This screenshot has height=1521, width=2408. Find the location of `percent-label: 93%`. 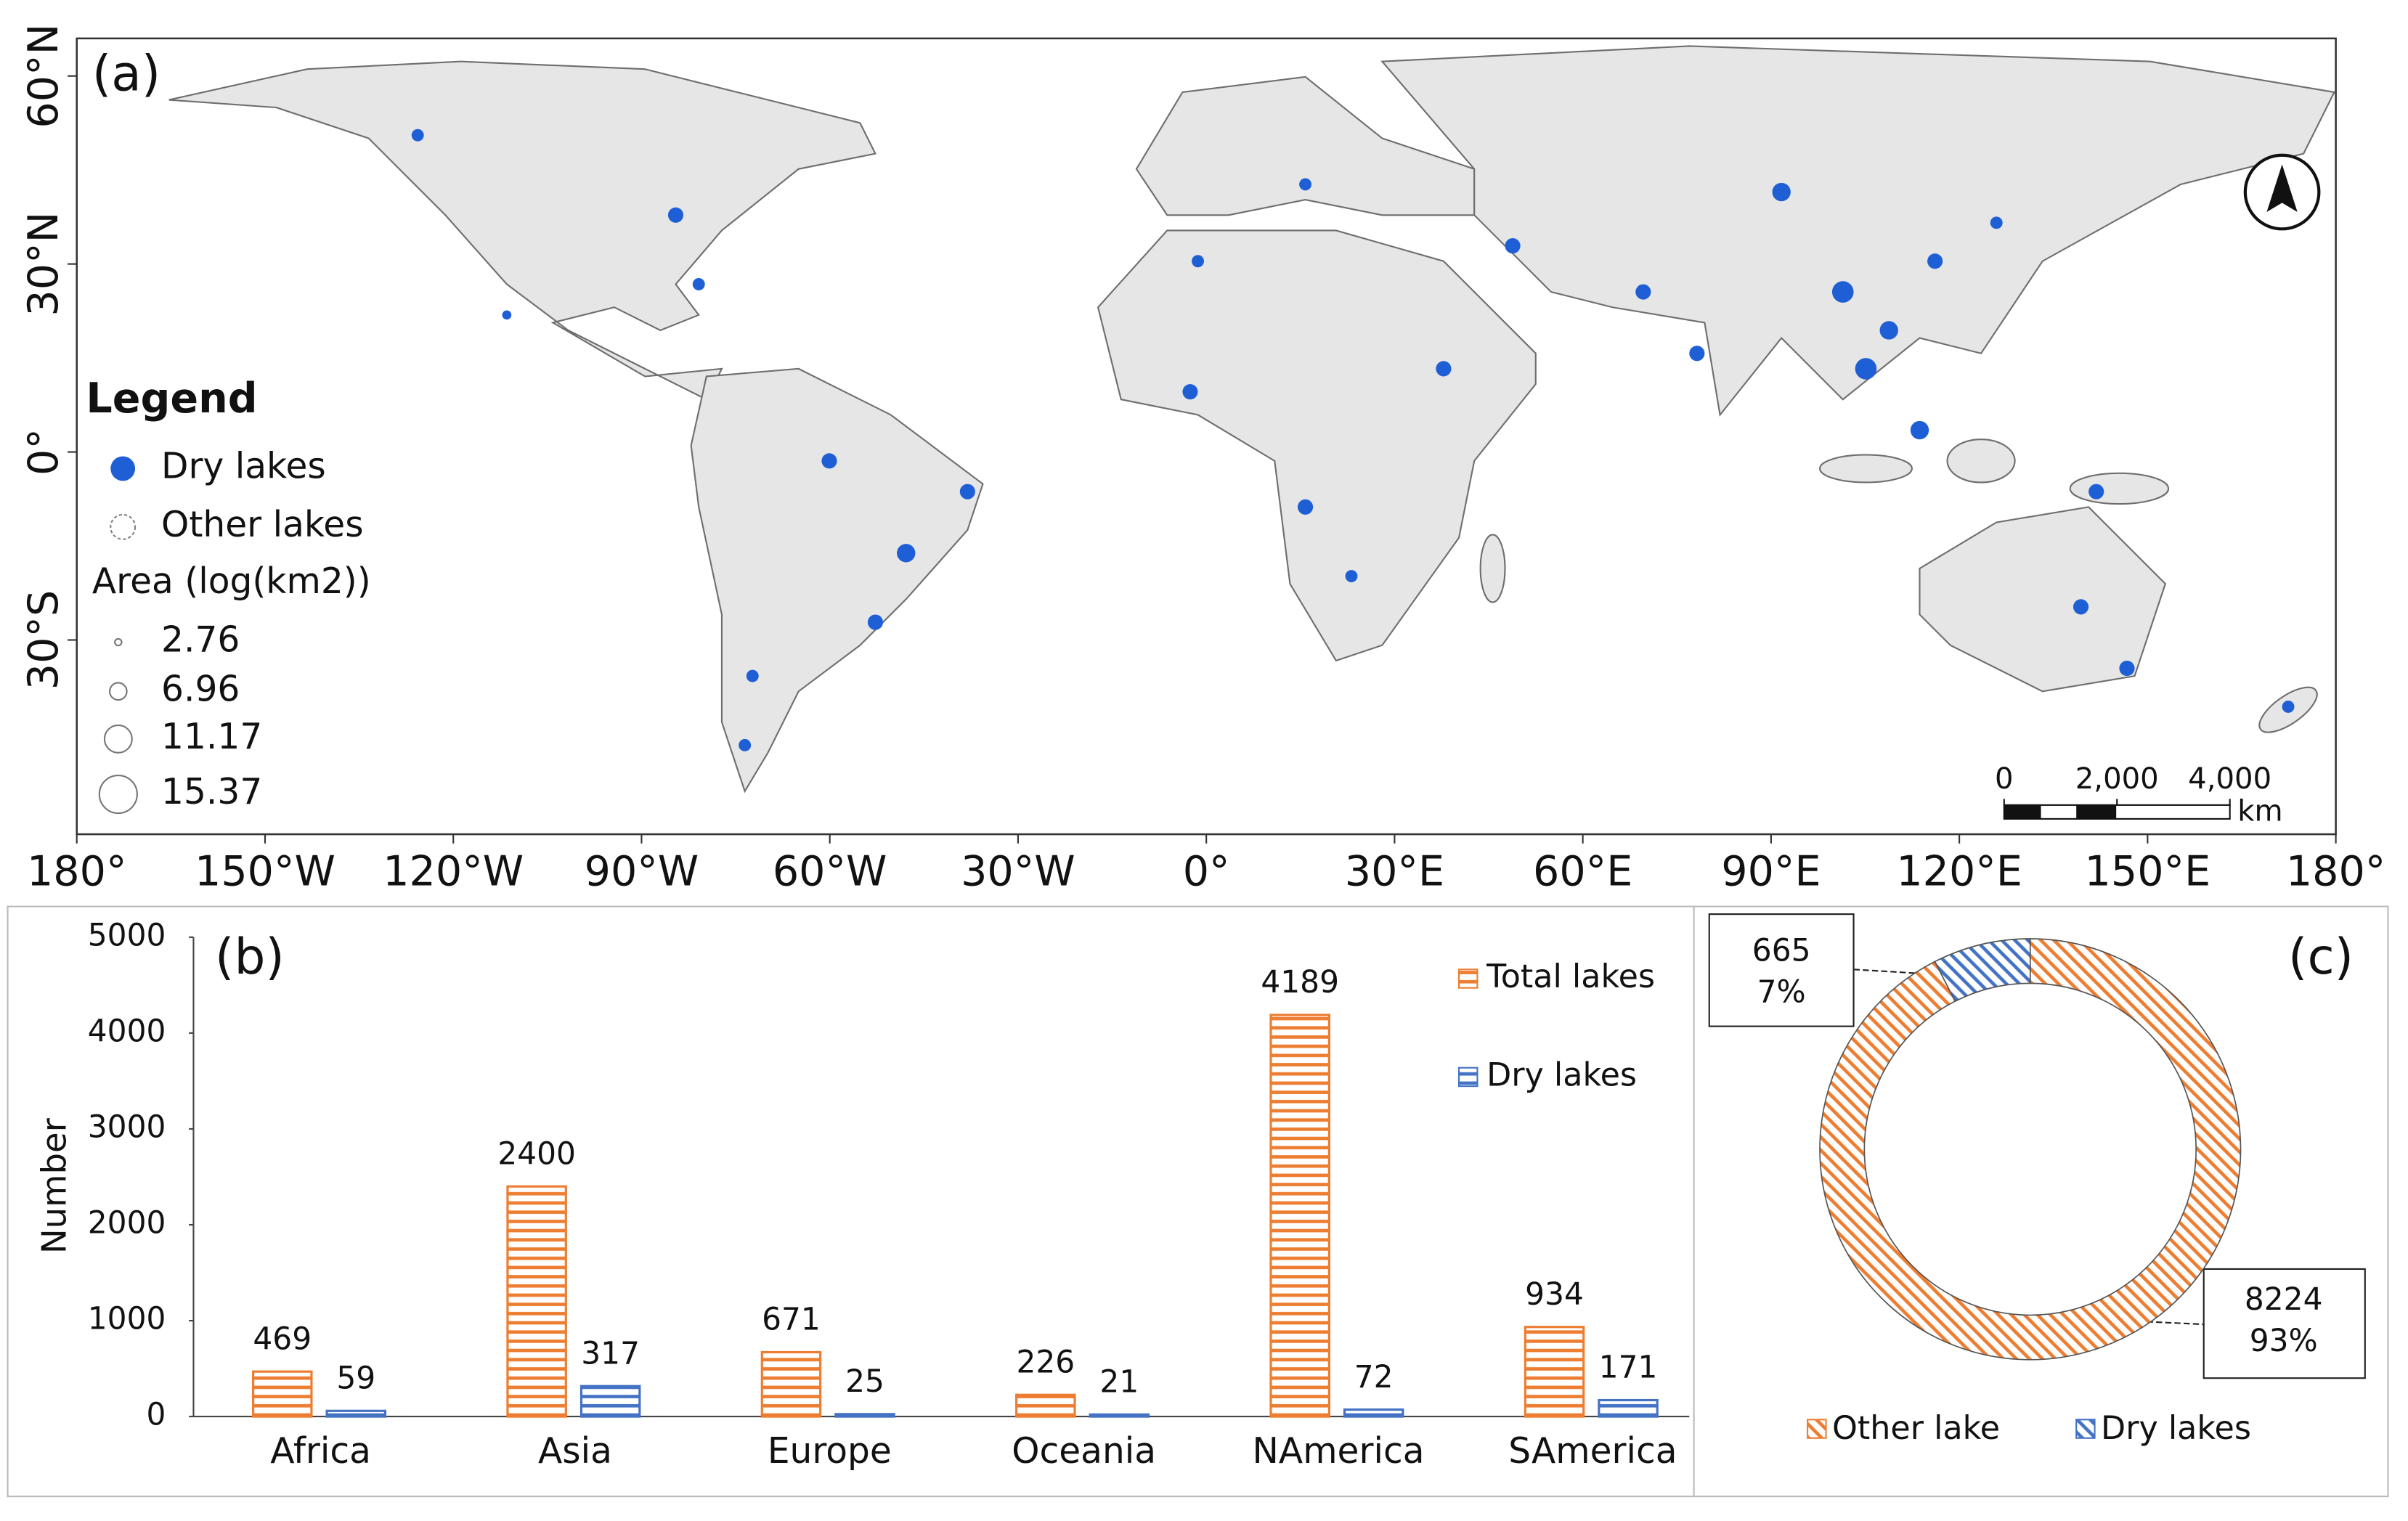

percent-label: 93% is located at coordinates (2284, 1340).